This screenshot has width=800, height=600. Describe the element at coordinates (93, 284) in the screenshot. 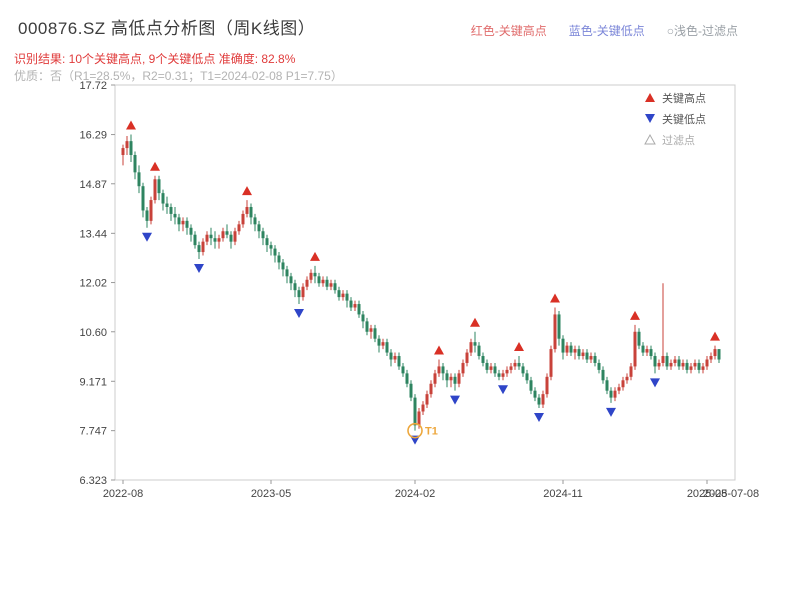

I see `y-tick-label: 12.02` at that location.